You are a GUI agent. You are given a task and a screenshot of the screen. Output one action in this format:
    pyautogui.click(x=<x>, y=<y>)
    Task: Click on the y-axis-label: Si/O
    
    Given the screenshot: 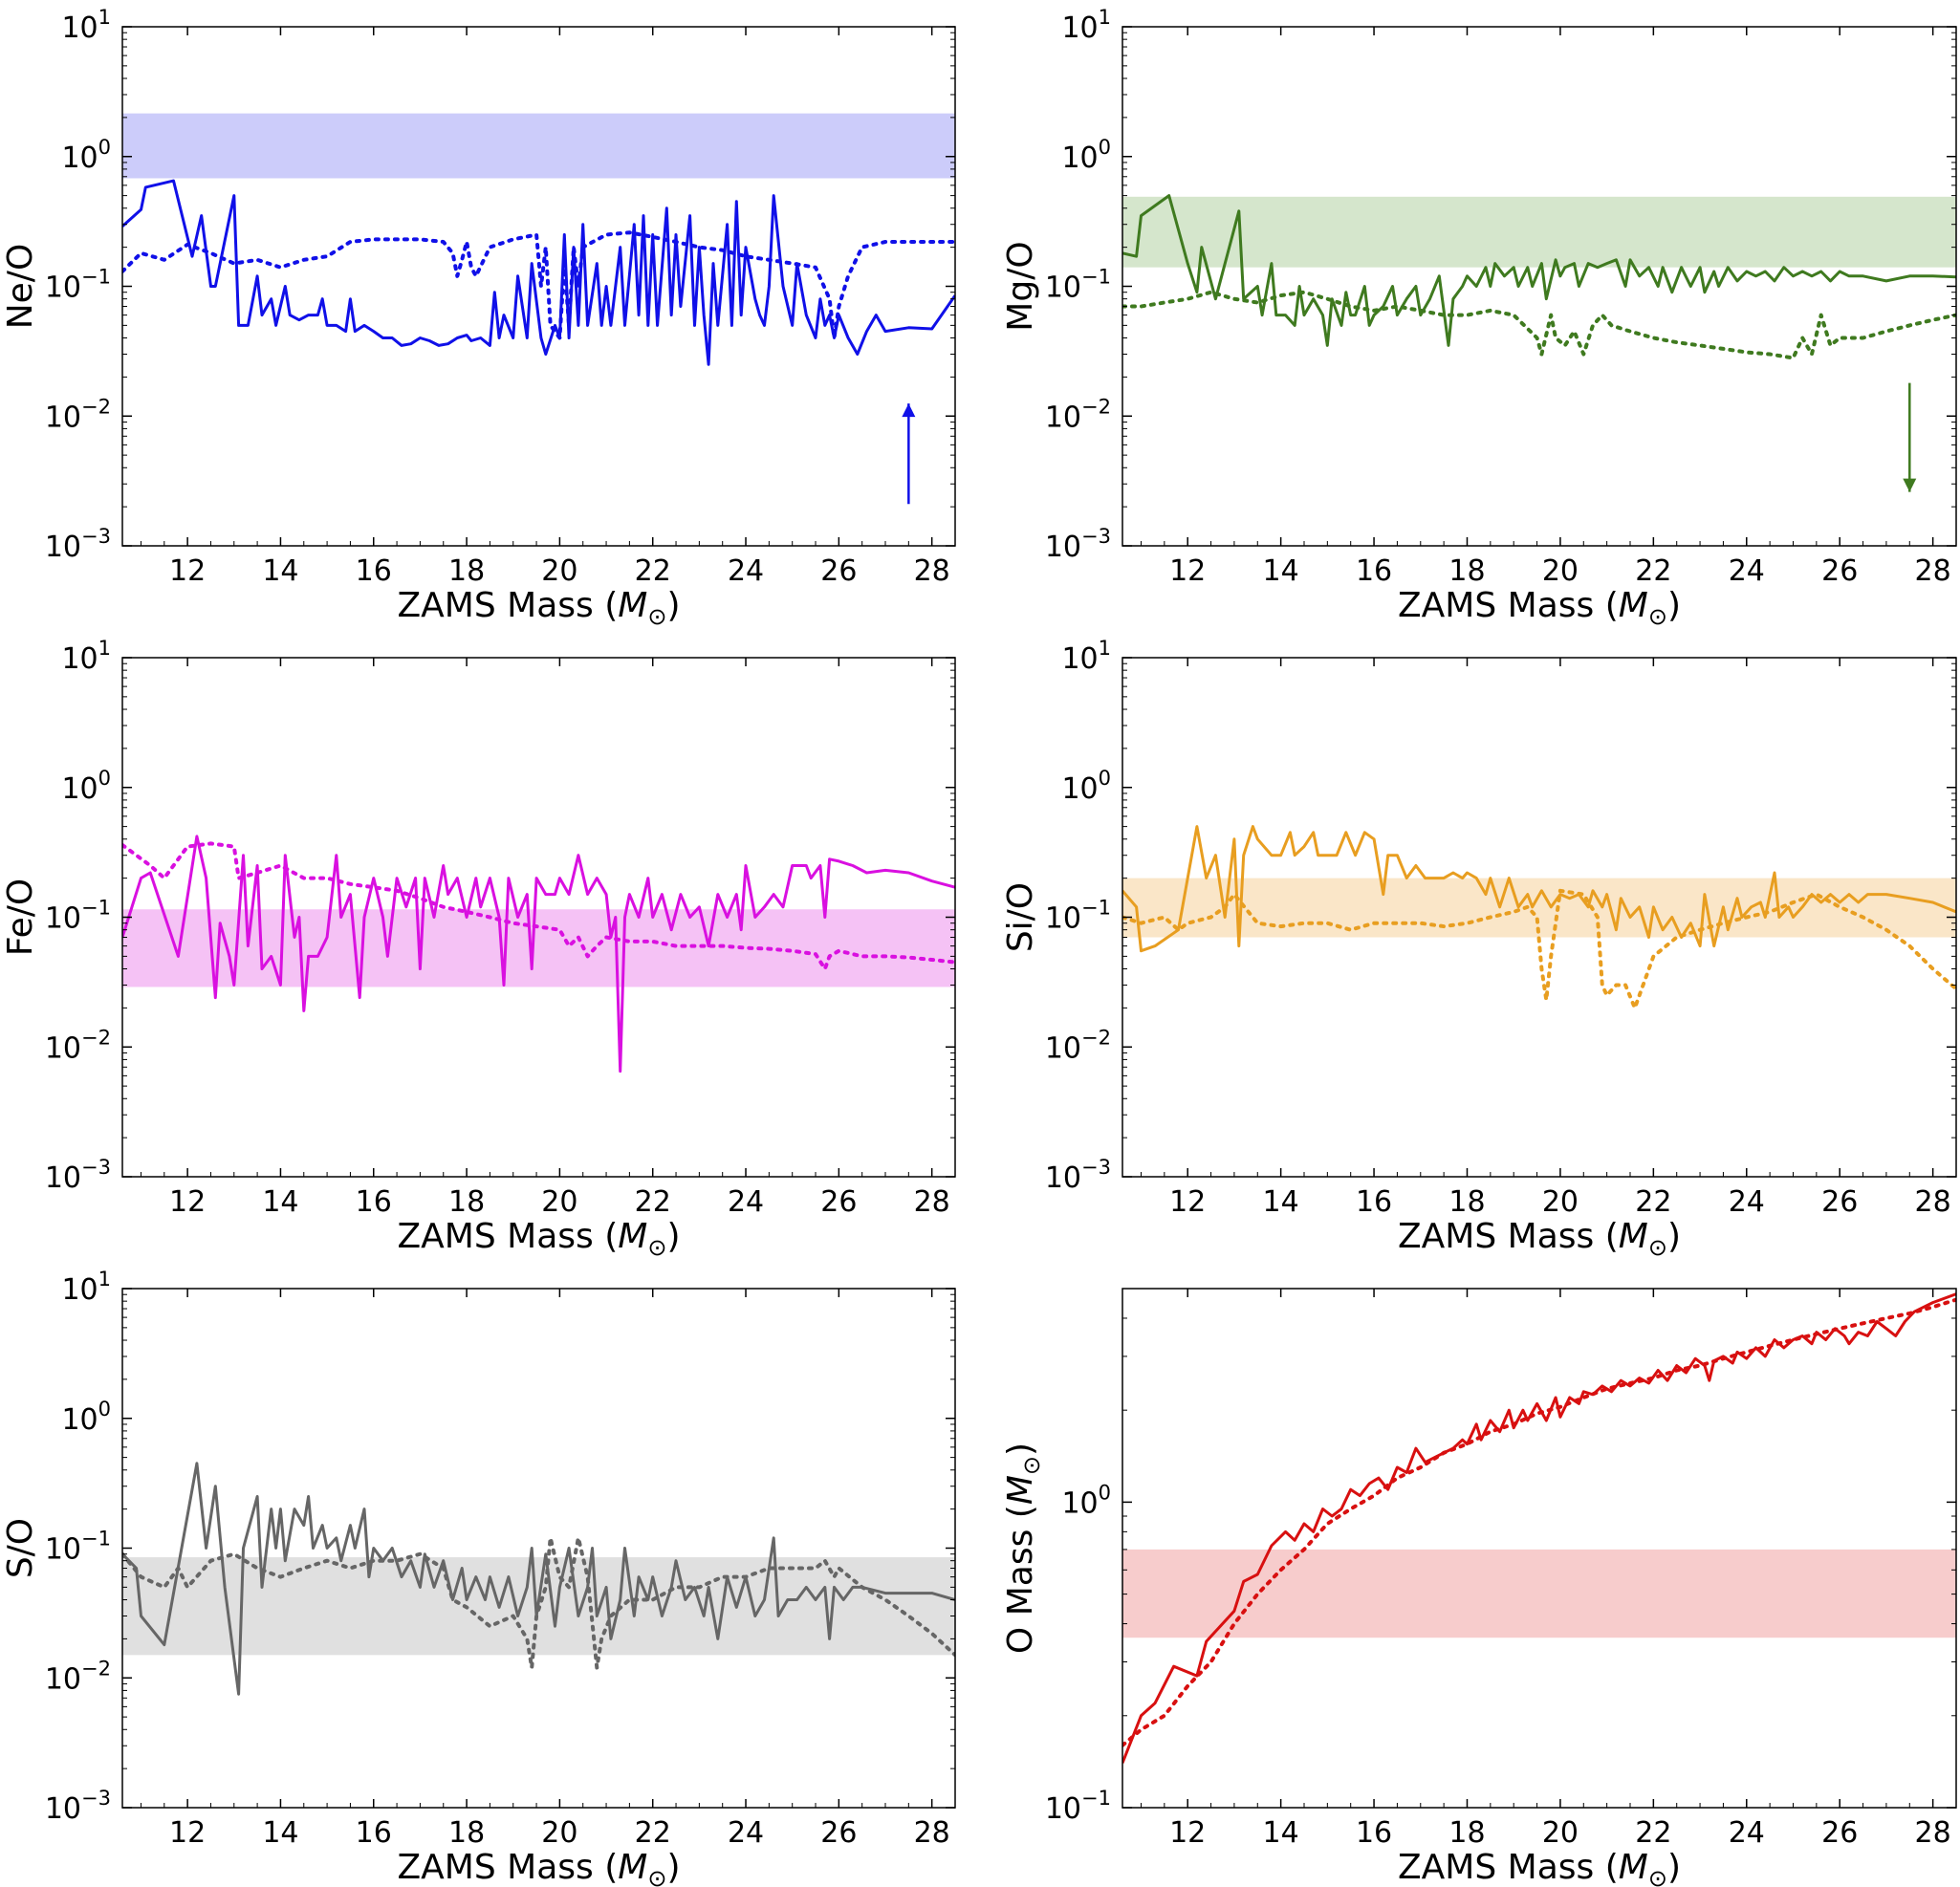 What is the action you would take?
    pyautogui.click(x=1020, y=917)
    